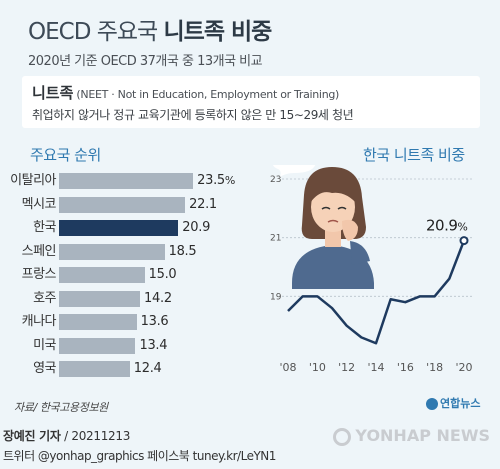 The width and height of the screenshot is (500, 469). What do you see at coordinates (101, 436) in the screenshot?
I see `date-code: 20211213` at bounding box center [101, 436].